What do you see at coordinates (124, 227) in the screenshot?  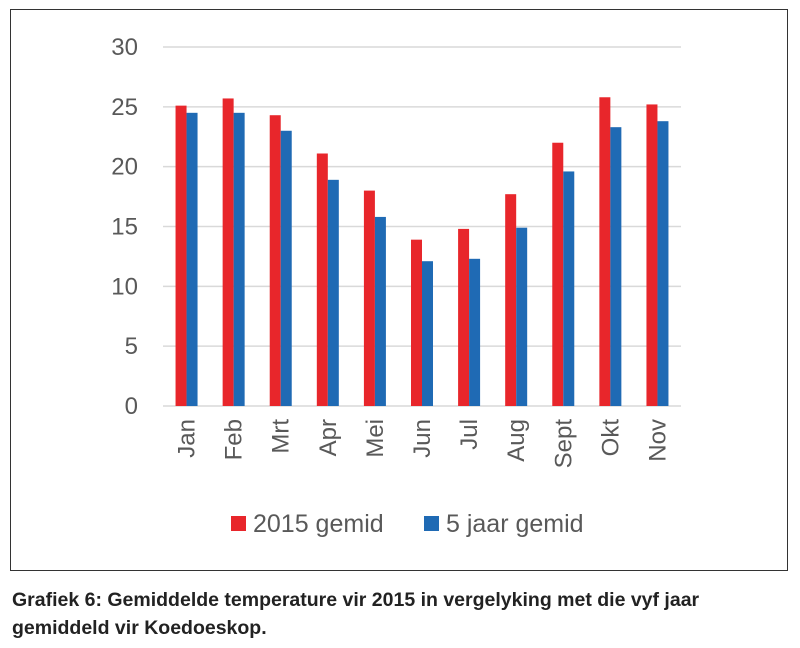 I see `y-tick-label: 15` at bounding box center [124, 227].